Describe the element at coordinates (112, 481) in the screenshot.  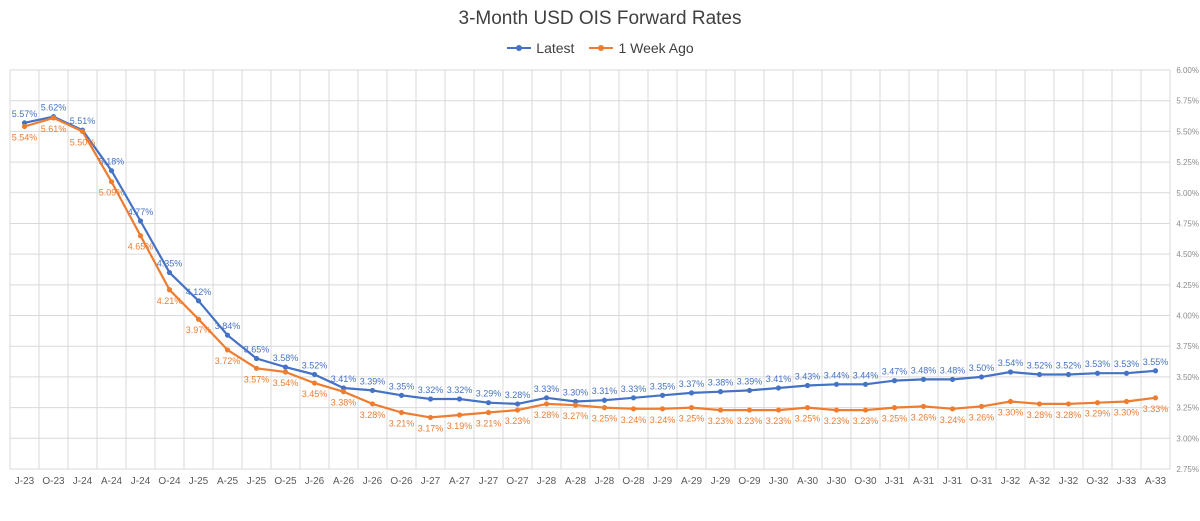
I see `x-tick-label: A-24` at that location.